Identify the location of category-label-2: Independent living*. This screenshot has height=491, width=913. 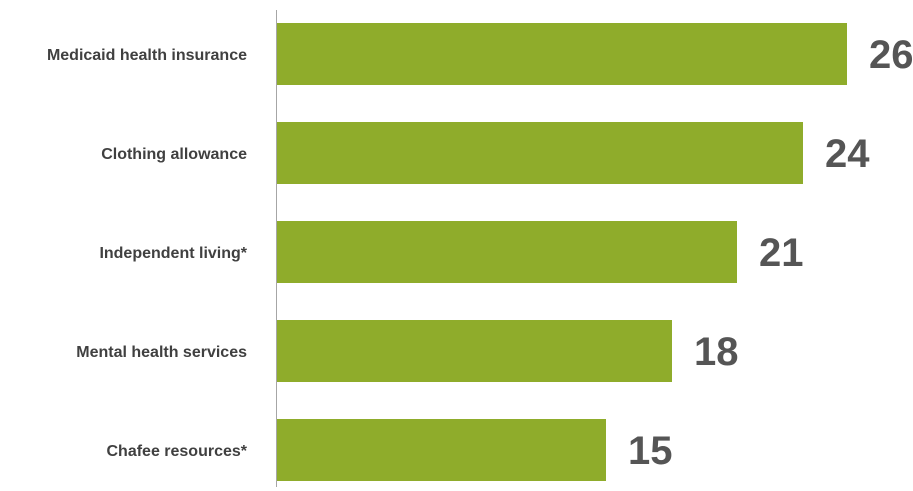
(173, 253).